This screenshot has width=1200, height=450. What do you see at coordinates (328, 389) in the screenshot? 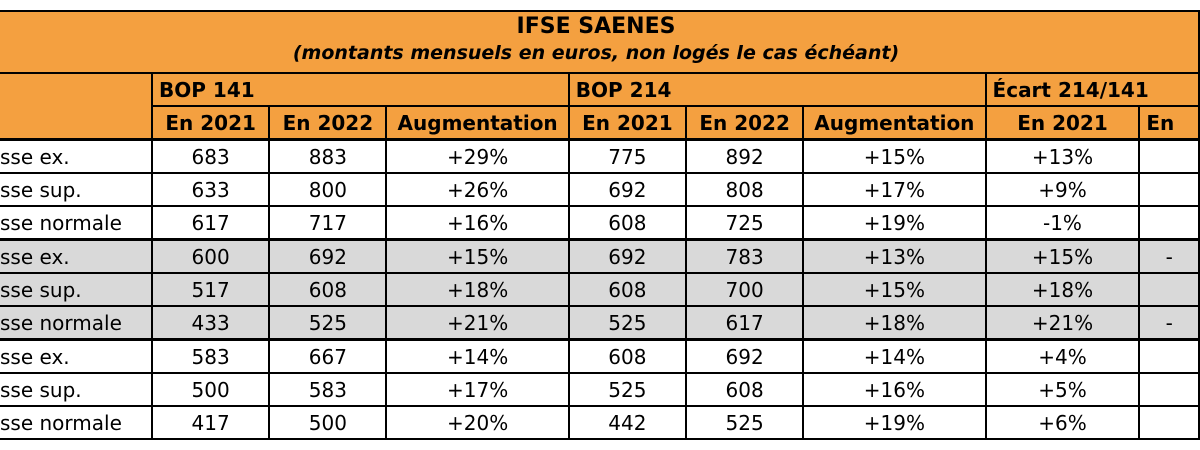
I see `value-cell-b141-2022: 583` at bounding box center [328, 389].